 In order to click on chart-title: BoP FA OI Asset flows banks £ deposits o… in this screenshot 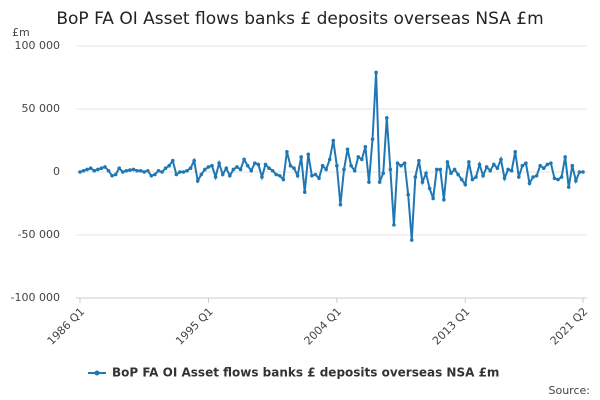, I will do `click(299, 19)`.